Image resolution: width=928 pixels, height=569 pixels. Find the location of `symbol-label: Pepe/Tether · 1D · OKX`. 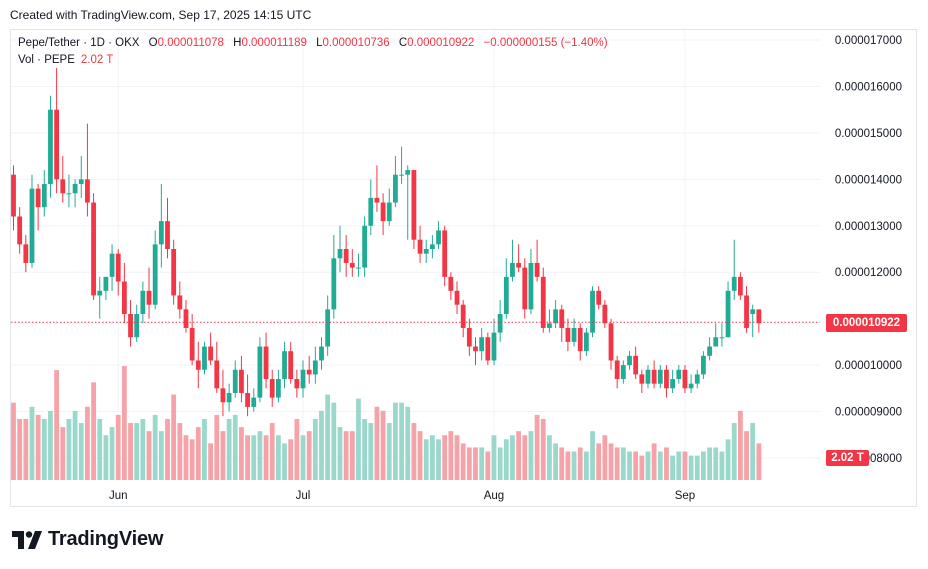

symbol-label: Pepe/Tether · 1D · OKX is located at coordinates (79, 43).